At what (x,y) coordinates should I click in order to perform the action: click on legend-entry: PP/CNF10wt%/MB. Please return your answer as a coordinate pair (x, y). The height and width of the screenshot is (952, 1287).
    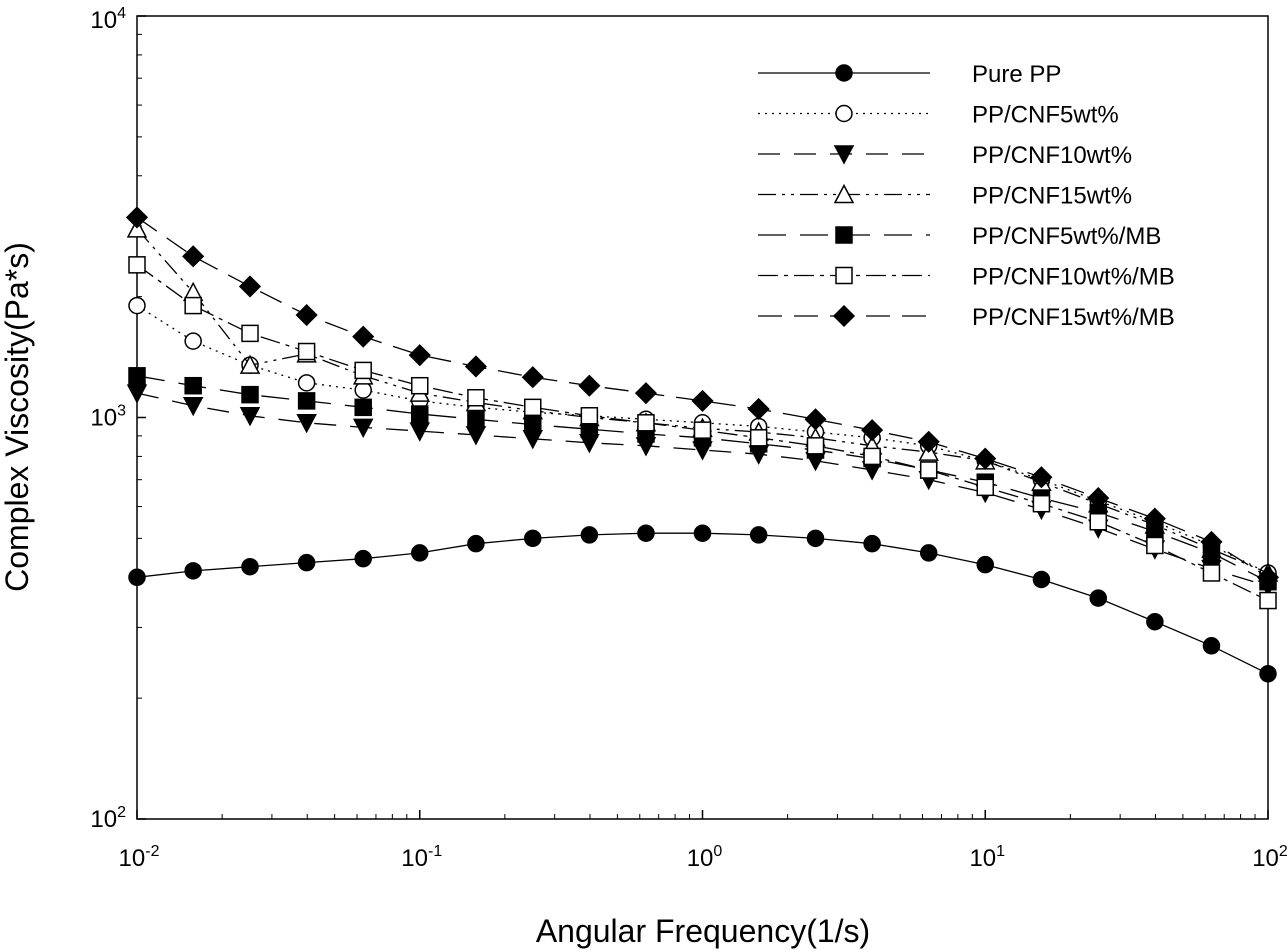
    Looking at the image, I should click on (966, 277).